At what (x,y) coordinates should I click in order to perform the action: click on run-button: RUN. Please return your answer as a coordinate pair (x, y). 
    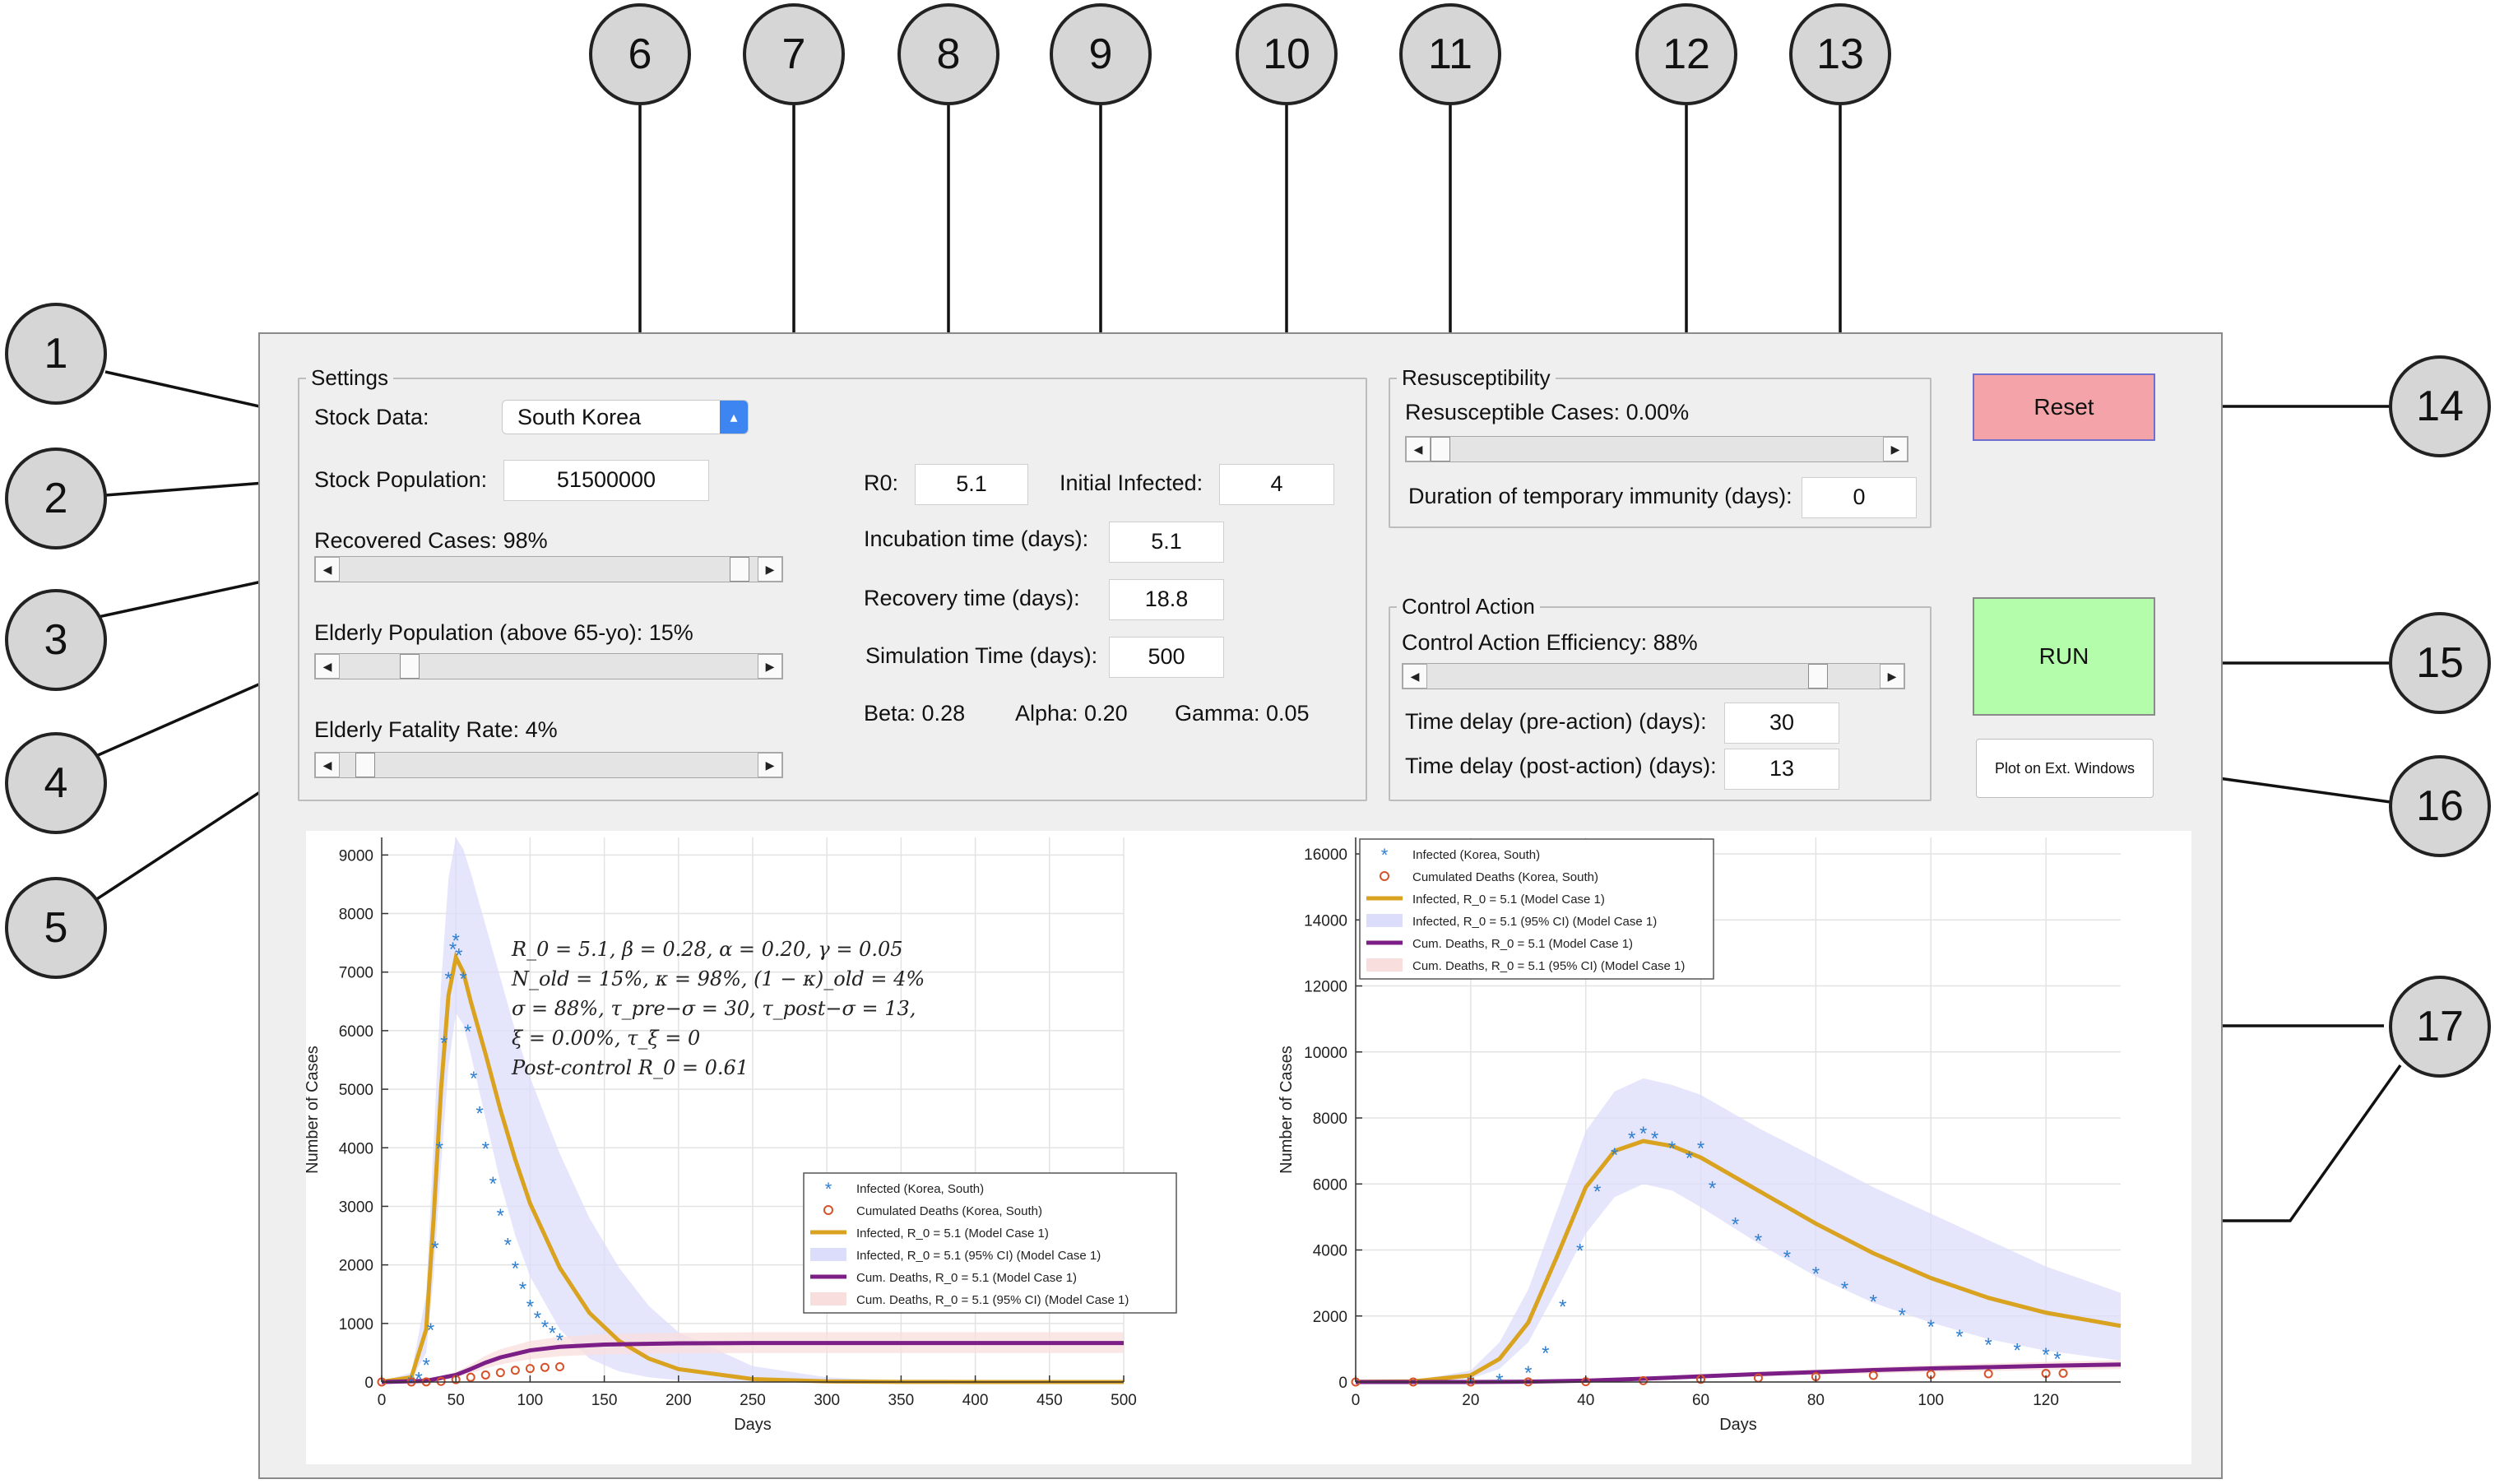
    Looking at the image, I should click on (2064, 656).